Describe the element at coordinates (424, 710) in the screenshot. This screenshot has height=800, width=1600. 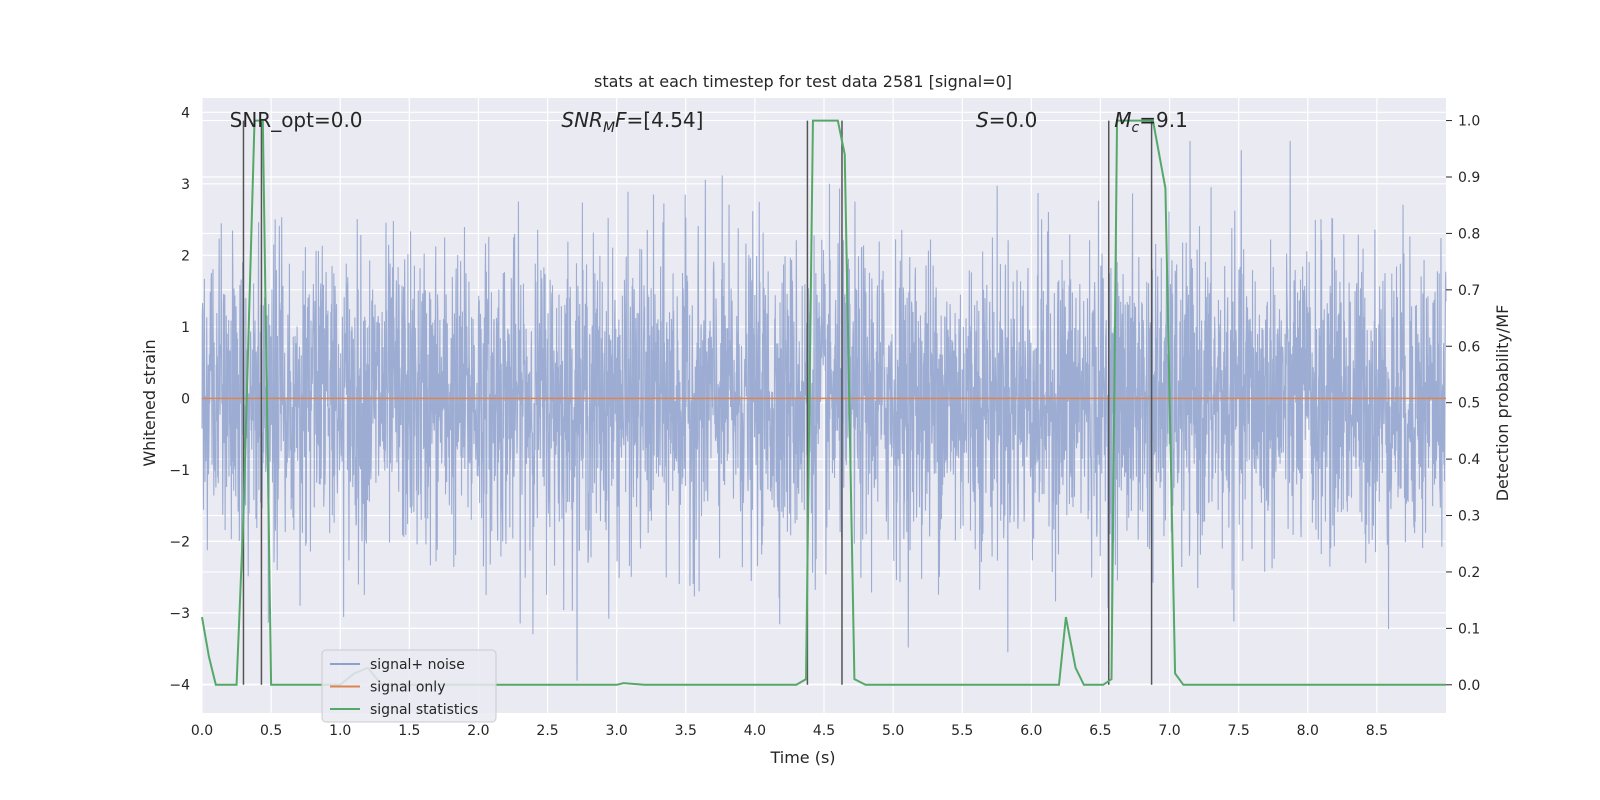
I see `legend-label: signal statistics` at that location.